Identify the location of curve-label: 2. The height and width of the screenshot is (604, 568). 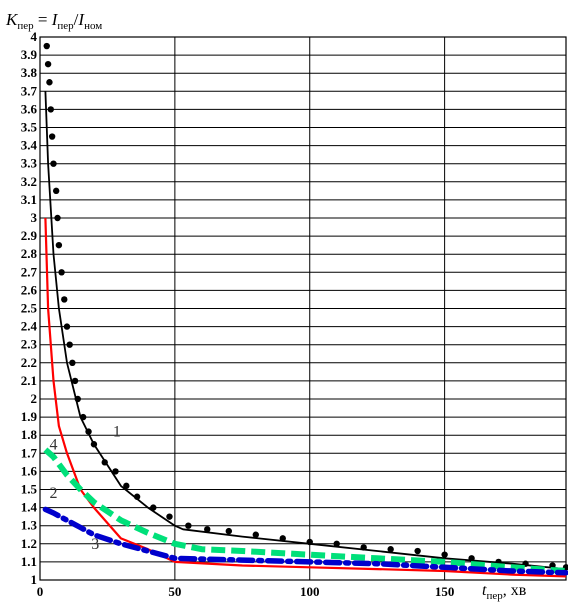
(53, 493).